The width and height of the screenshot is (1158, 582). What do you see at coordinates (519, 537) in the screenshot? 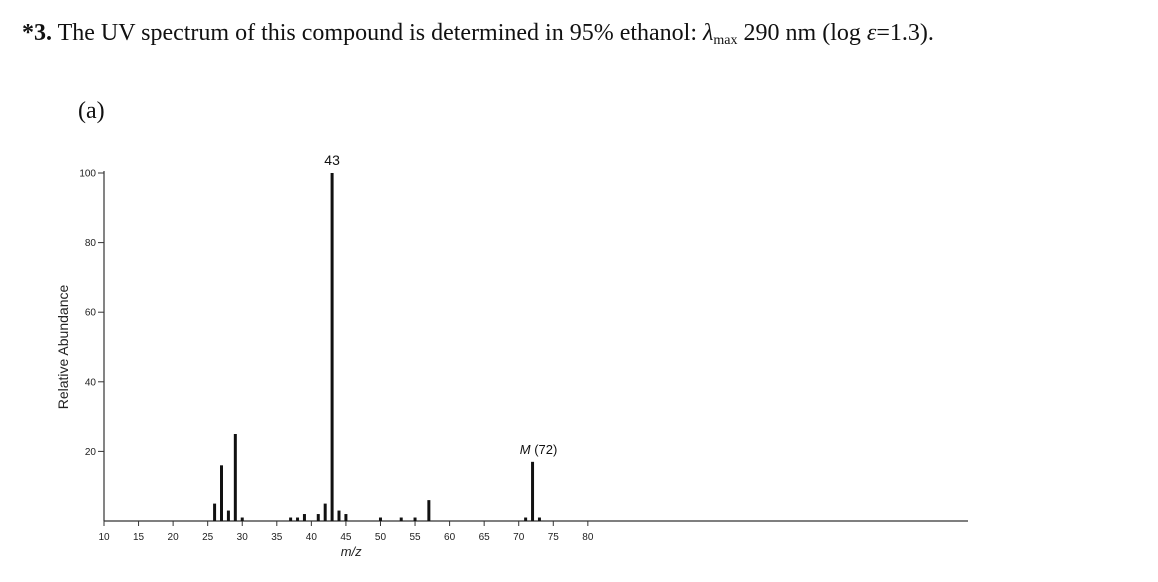
I see `x-tick-label: 70` at bounding box center [519, 537].